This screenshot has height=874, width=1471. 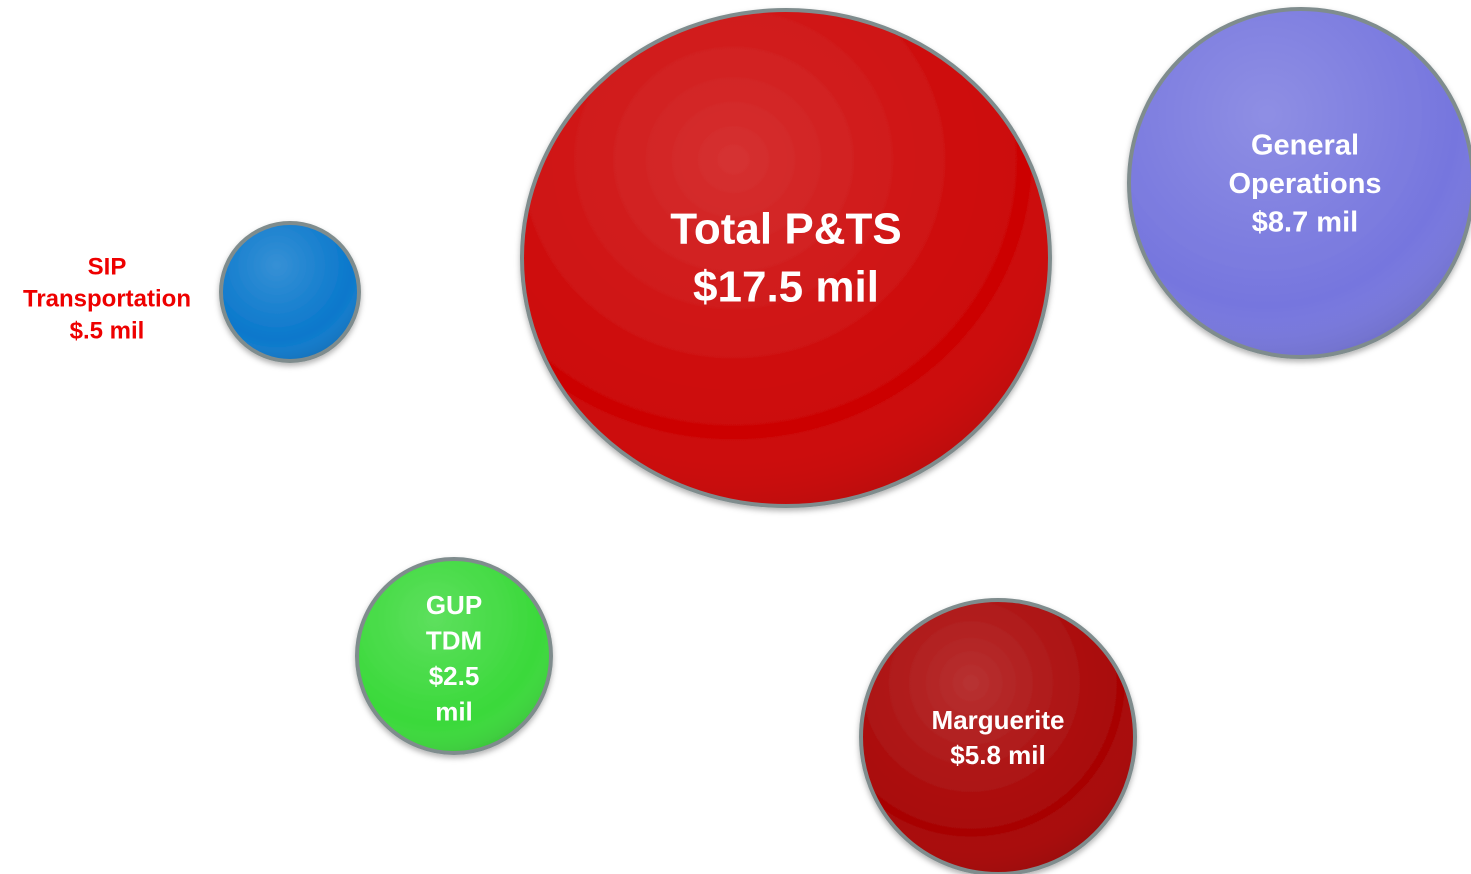 What do you see at coordinates (107, 298) in the screenshot?
I see `node-label: Transportation` at bounding box center [107, 298].